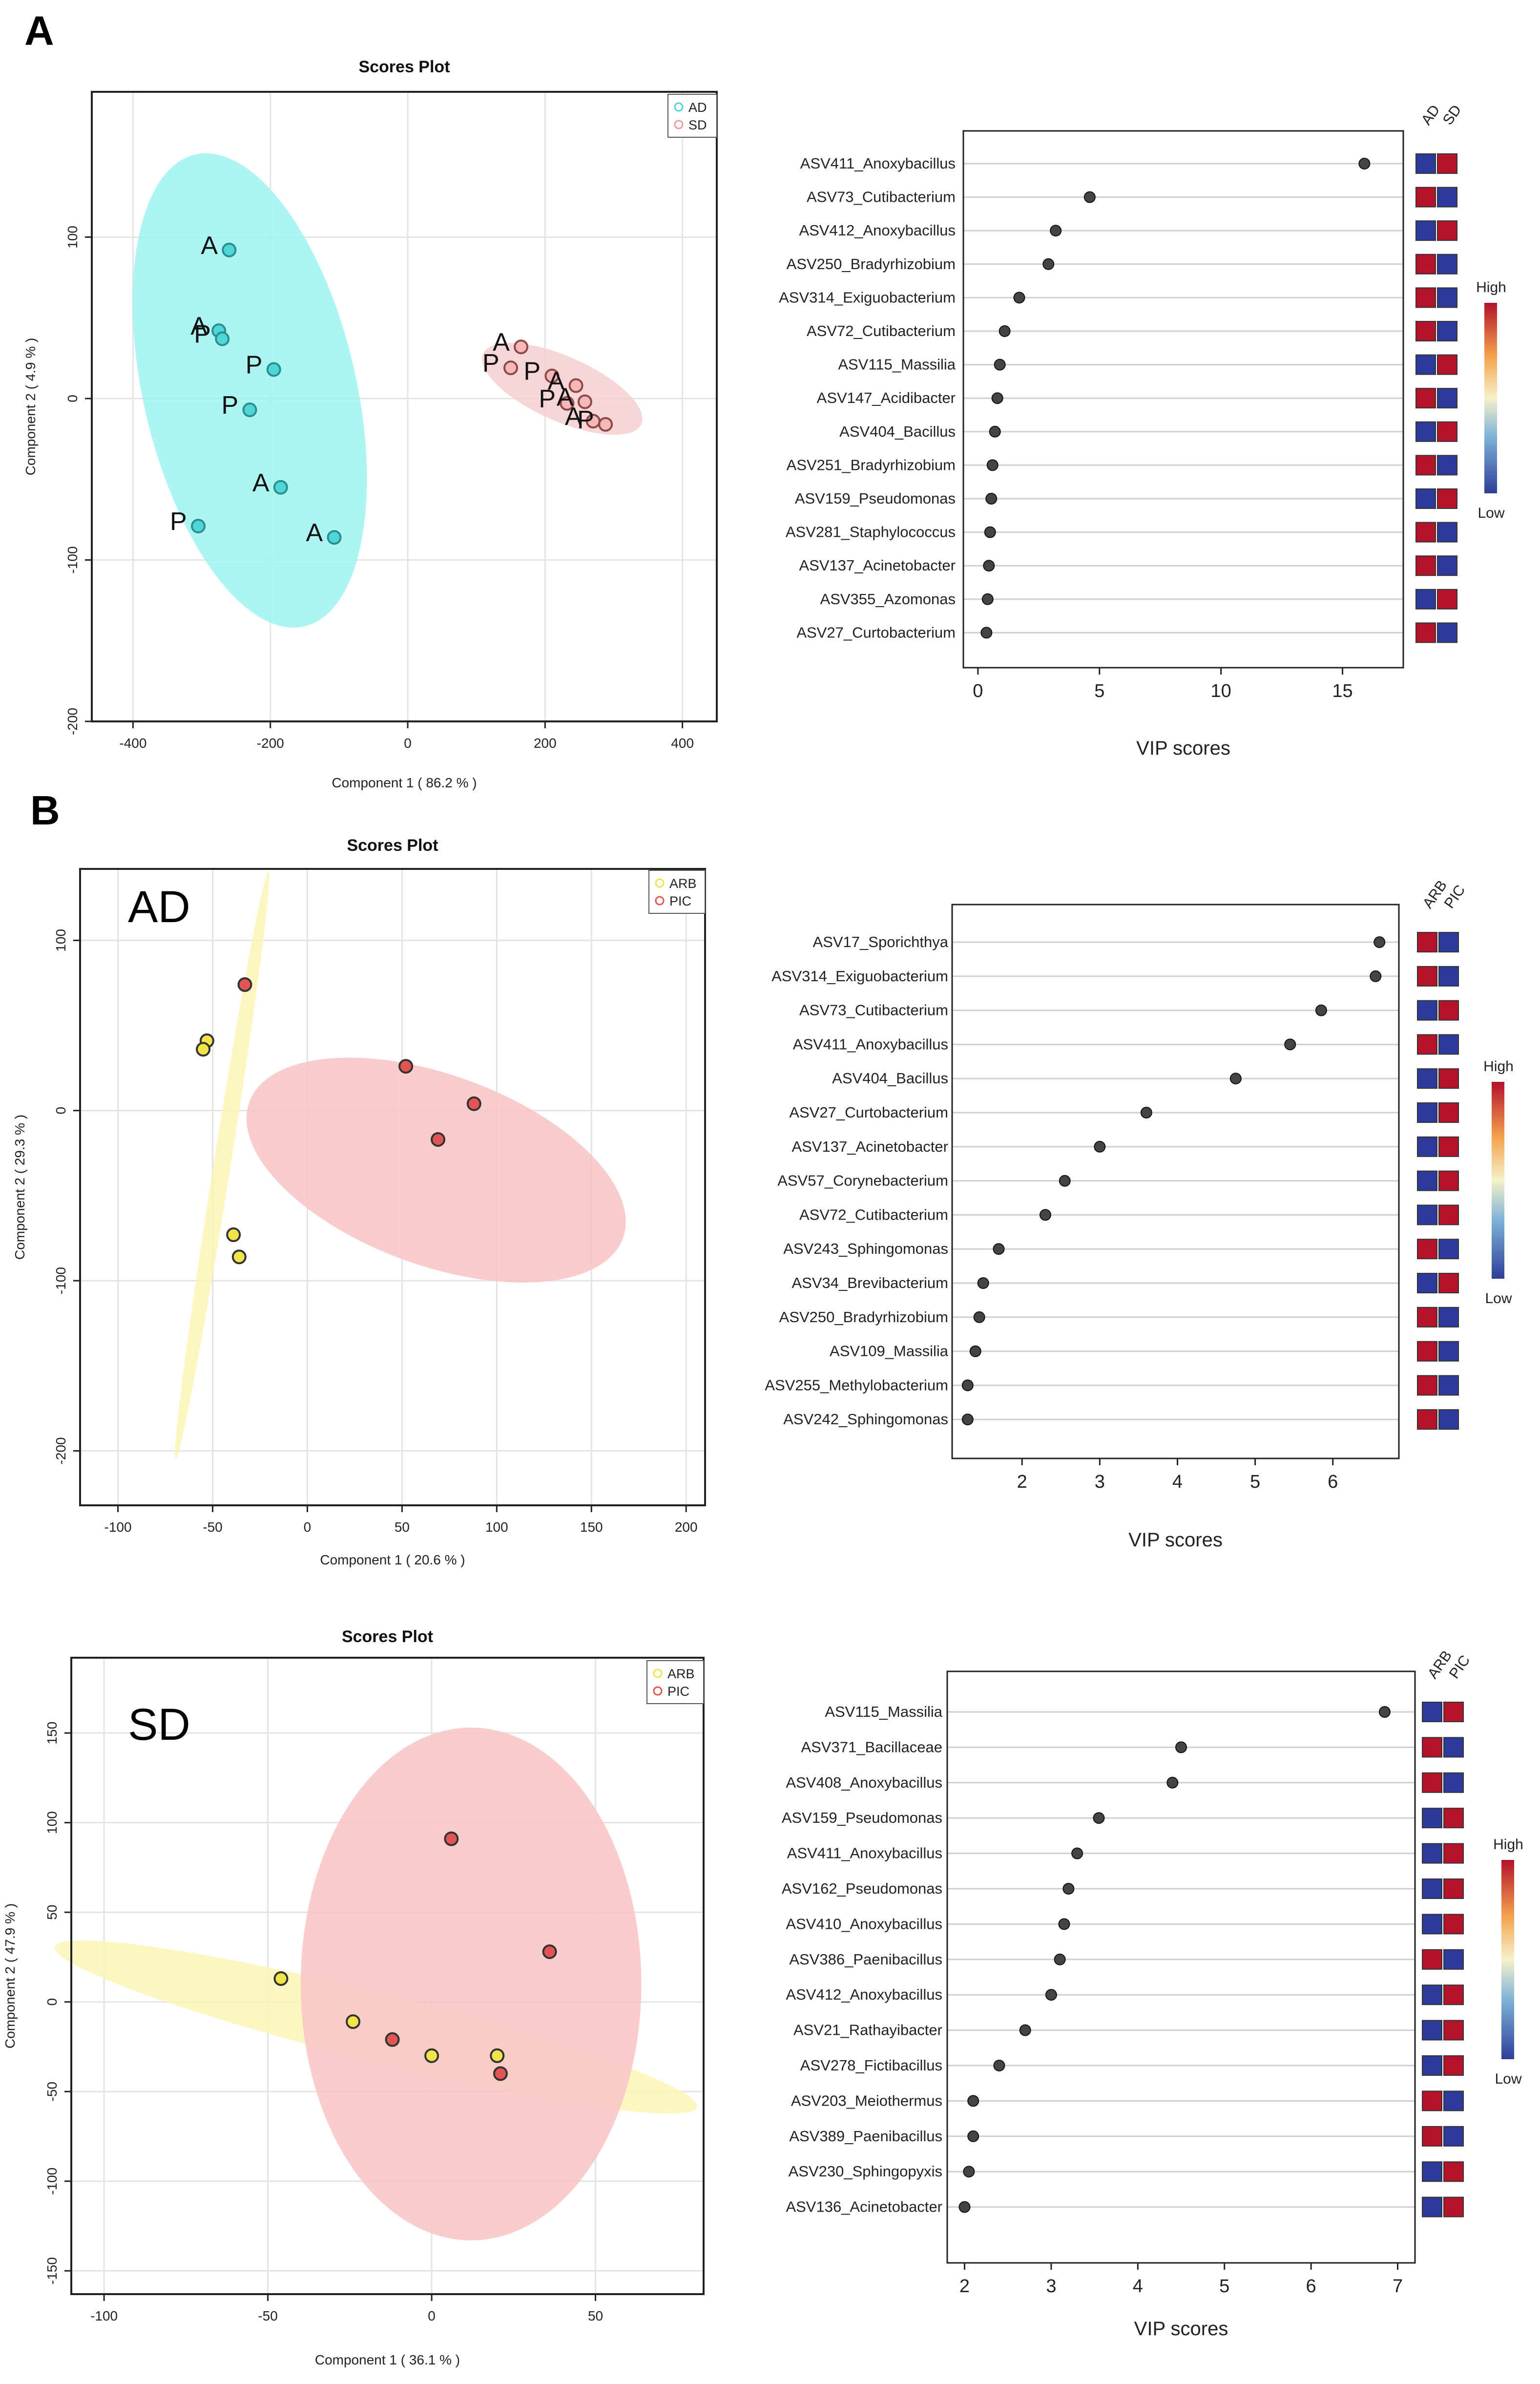  Describe the element at coordinates (52, 2091) in the screenshot. I see `y-tick-label: -50` at that location.